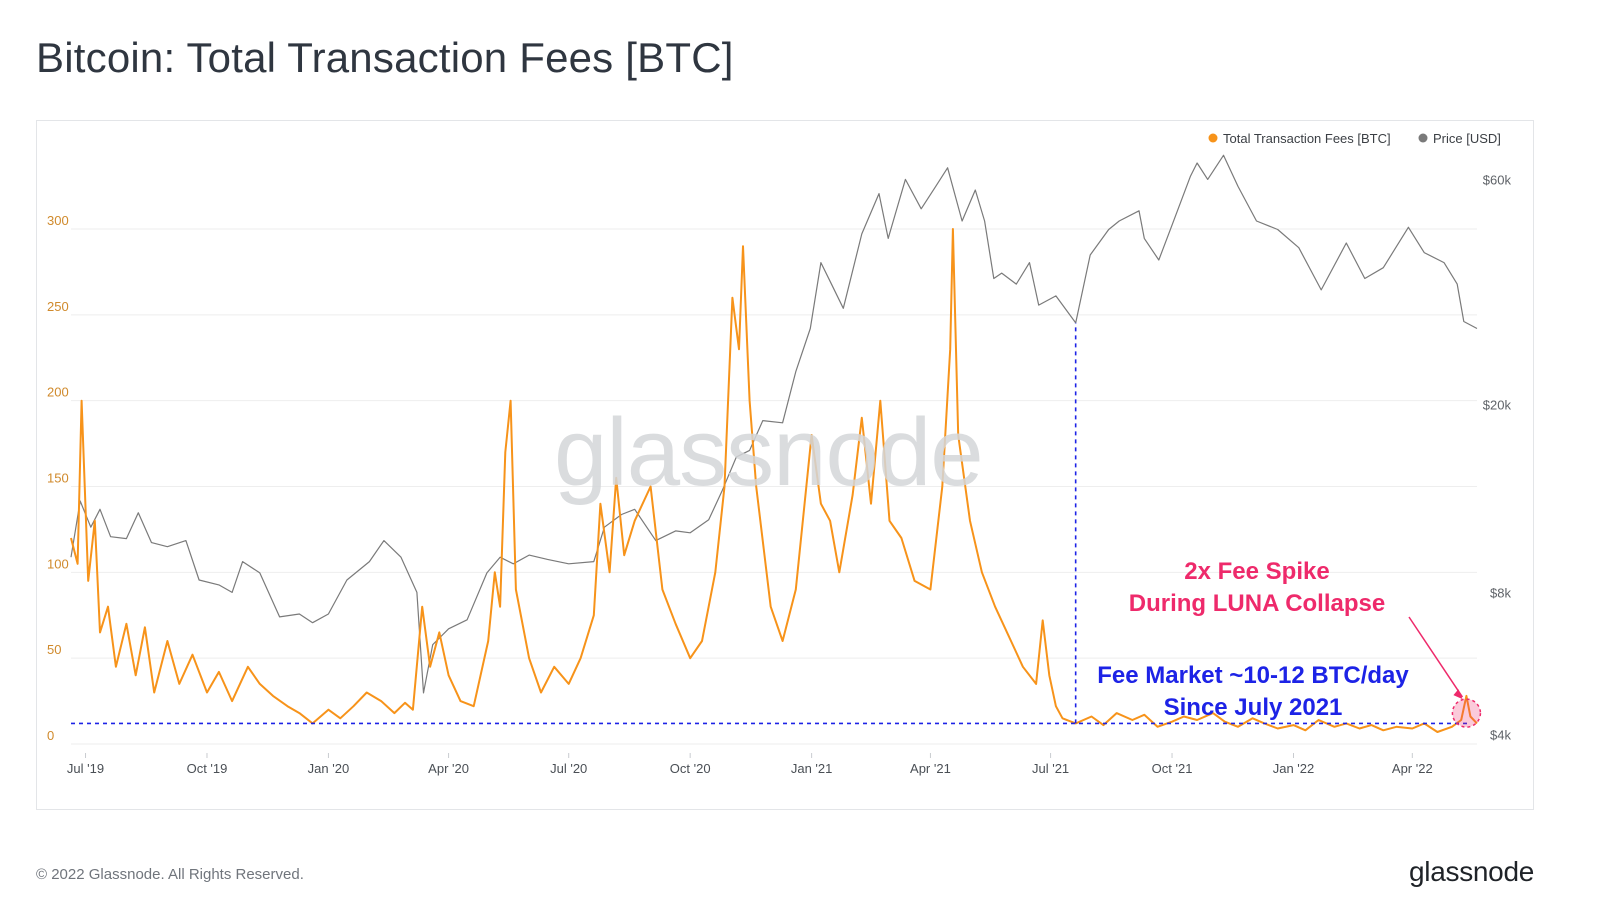 The image size is (1600, 921). What do you see at coordinates (1172, 768) in the screenshot?
I see `x-tick-label: Oct '21` at bounding box center [1172, 768].